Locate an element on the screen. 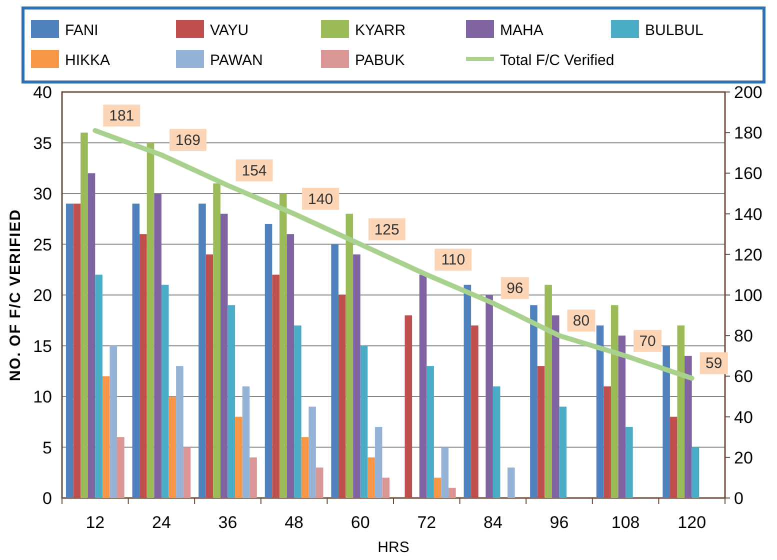 This screenshot has width=777, height=560. y2-tick-label: 200 is located at coordinates (748, 92).